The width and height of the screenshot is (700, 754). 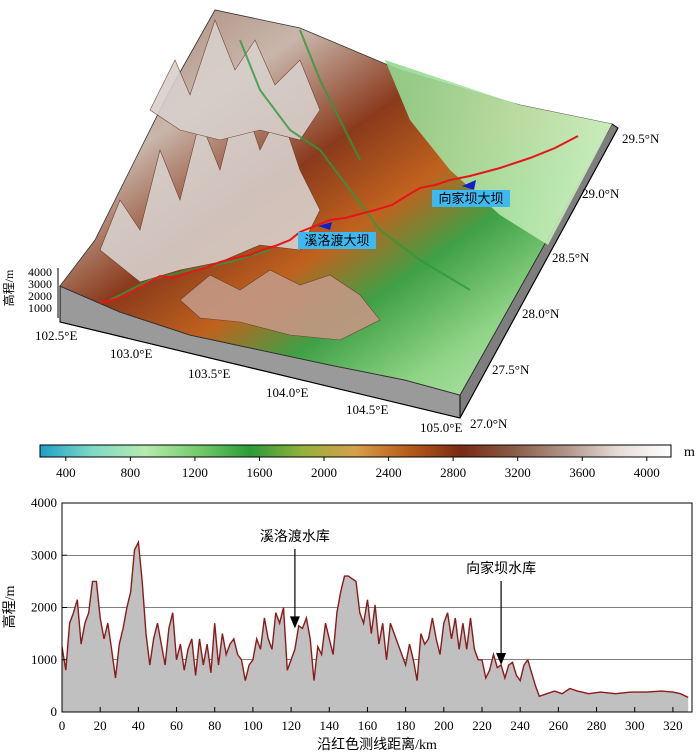 I want to click on lon-tick-label: 104.5°E, so click(x=367, y=409).